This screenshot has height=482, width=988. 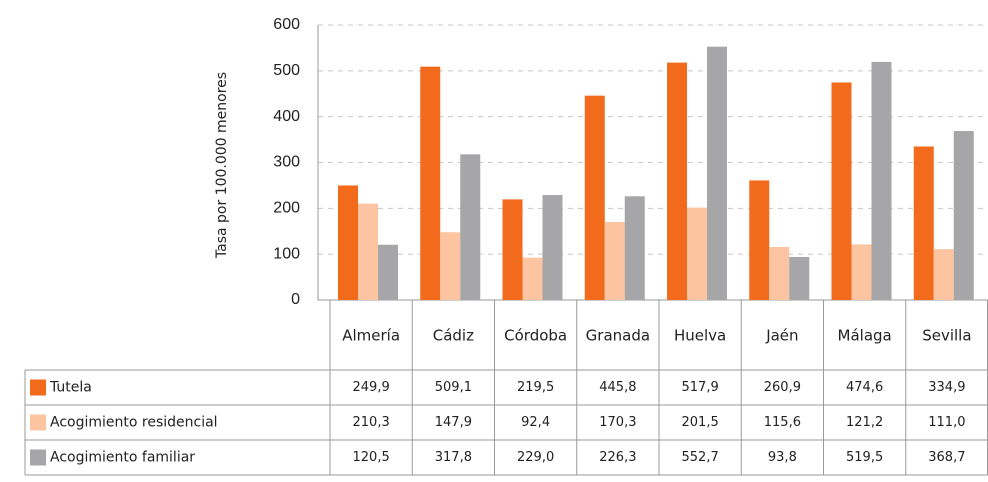 I want to click on x-tick-label: Córdoba, so click(x=535, y=336).